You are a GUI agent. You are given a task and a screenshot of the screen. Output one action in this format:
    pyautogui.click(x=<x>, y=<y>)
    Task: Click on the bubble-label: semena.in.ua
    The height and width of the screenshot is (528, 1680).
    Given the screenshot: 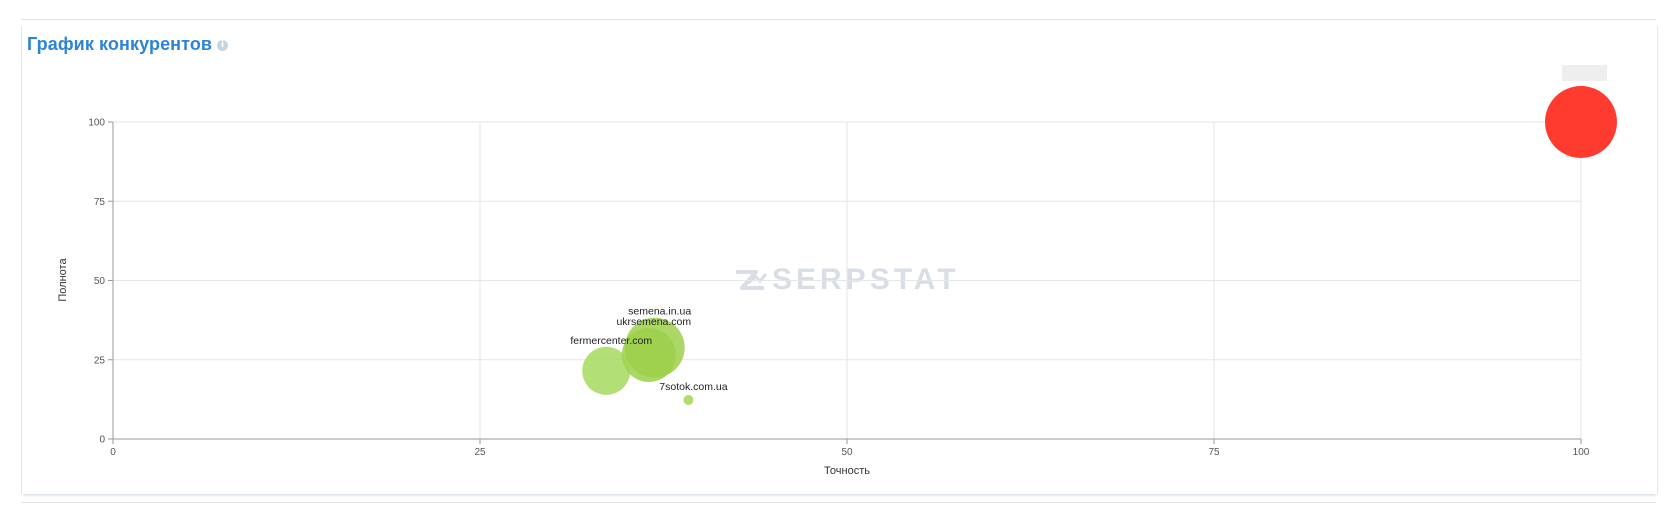 What is the action you would take?
    pyautogui.click(x=659, y=312)
    